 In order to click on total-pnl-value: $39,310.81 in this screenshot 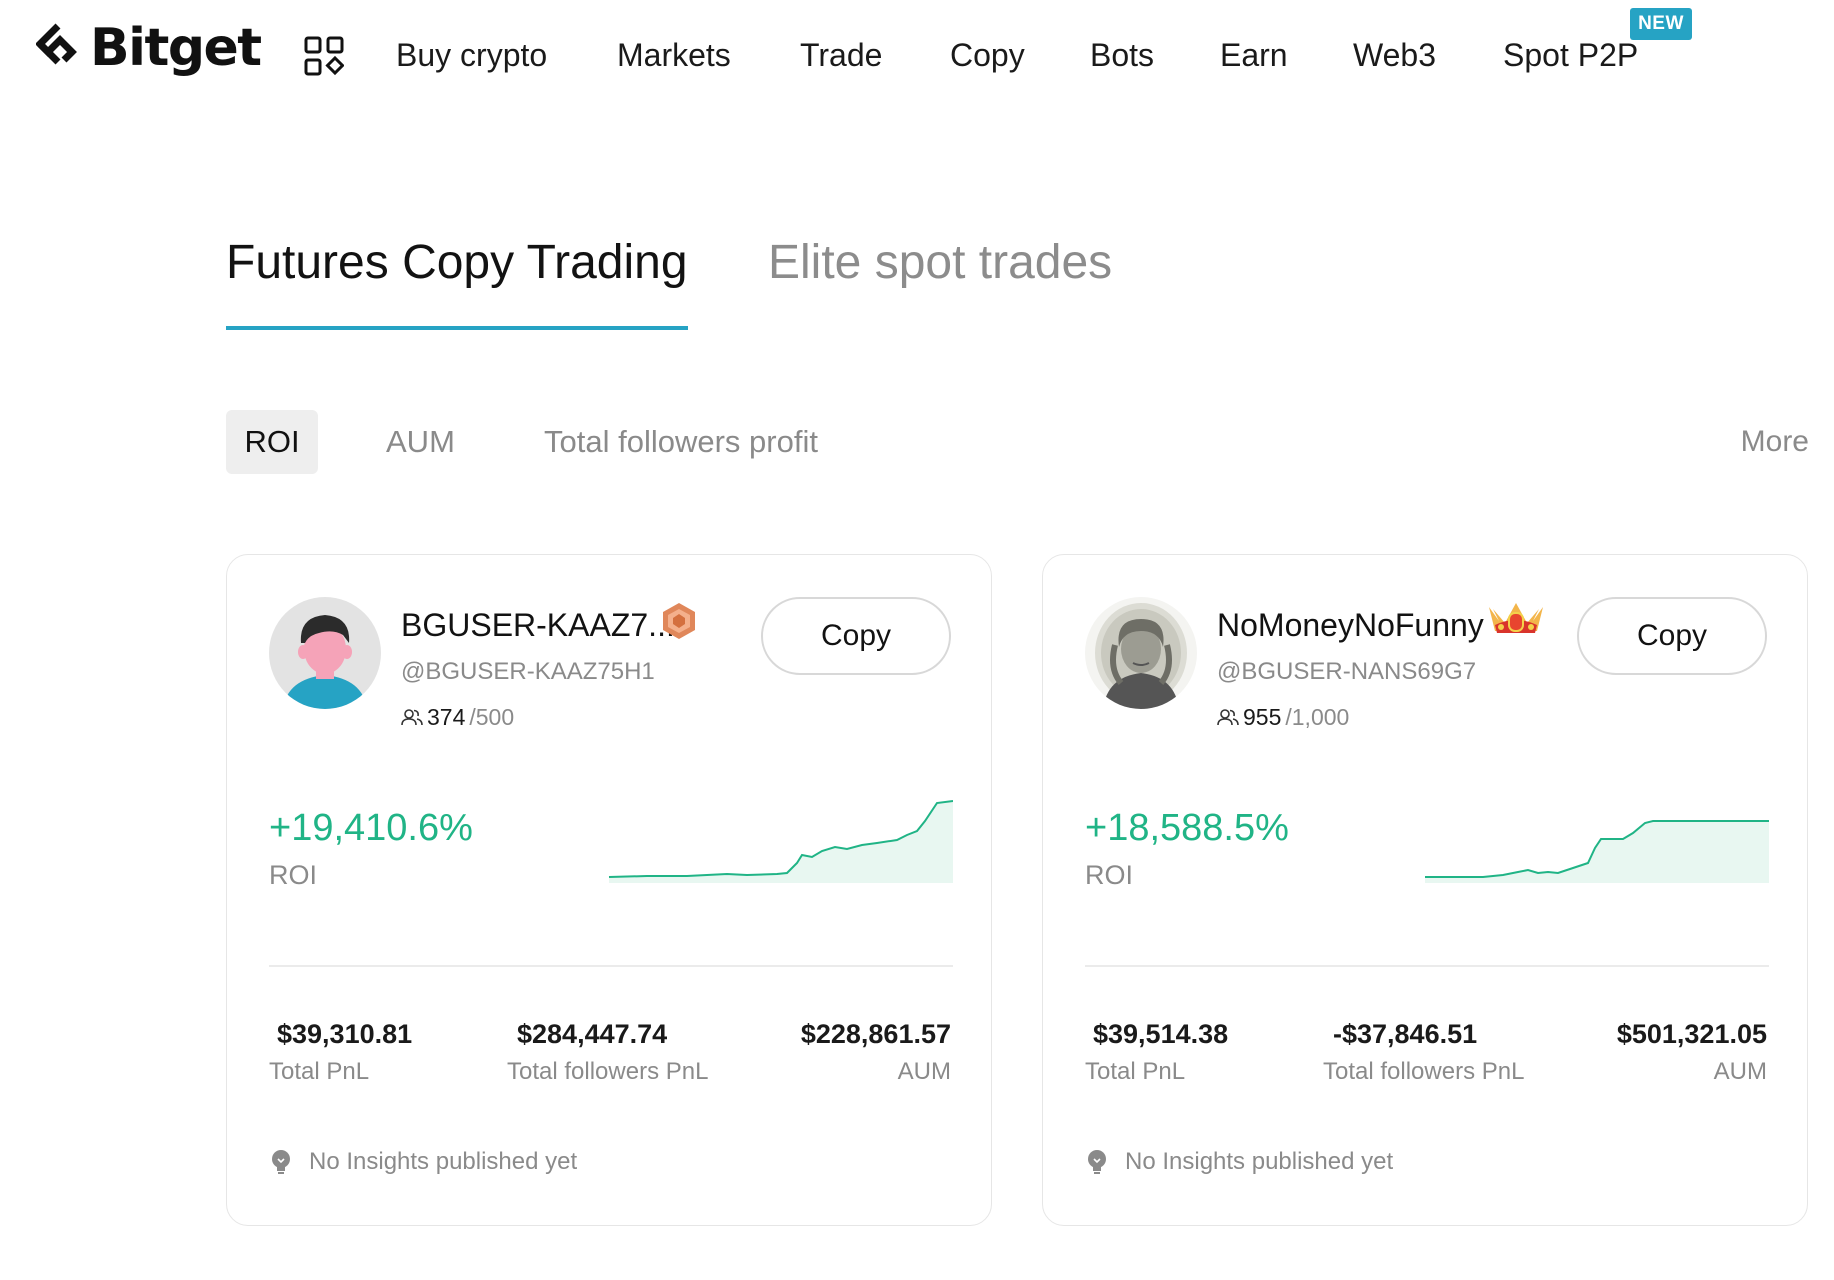, I will do `click(345, 1034)`.